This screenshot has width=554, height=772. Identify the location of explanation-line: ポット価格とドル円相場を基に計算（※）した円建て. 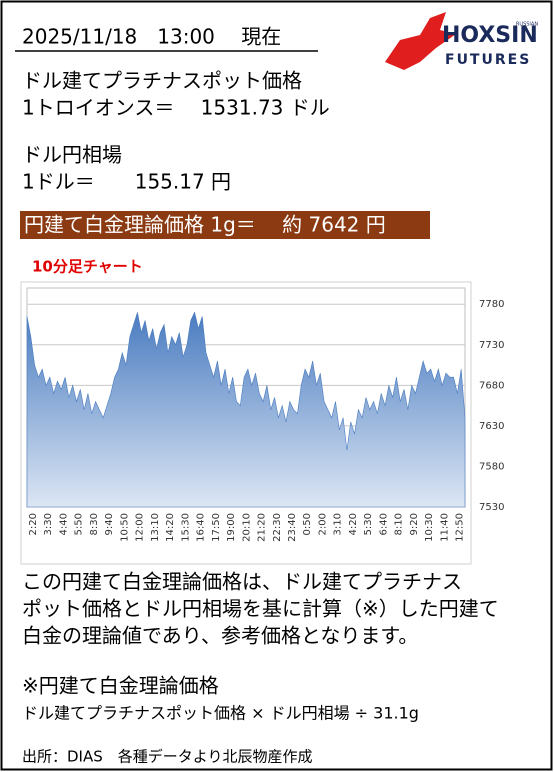
(260, 609).